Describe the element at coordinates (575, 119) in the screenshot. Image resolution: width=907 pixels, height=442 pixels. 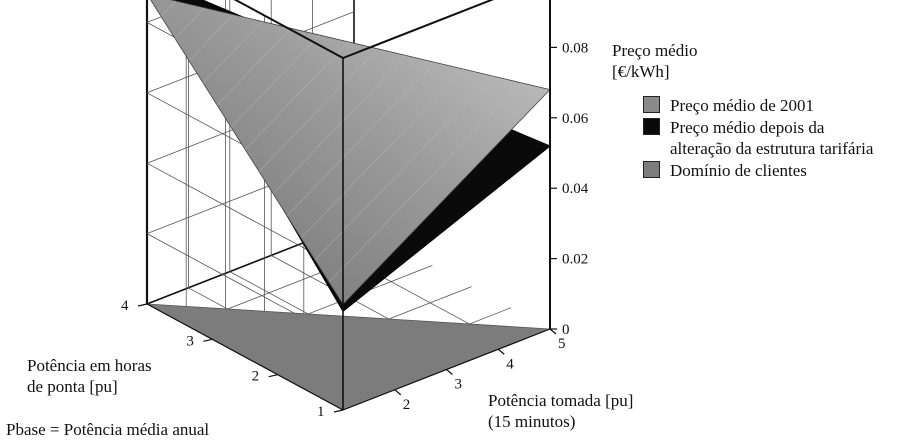
I see `z-tick-label: 0.06` at that location.